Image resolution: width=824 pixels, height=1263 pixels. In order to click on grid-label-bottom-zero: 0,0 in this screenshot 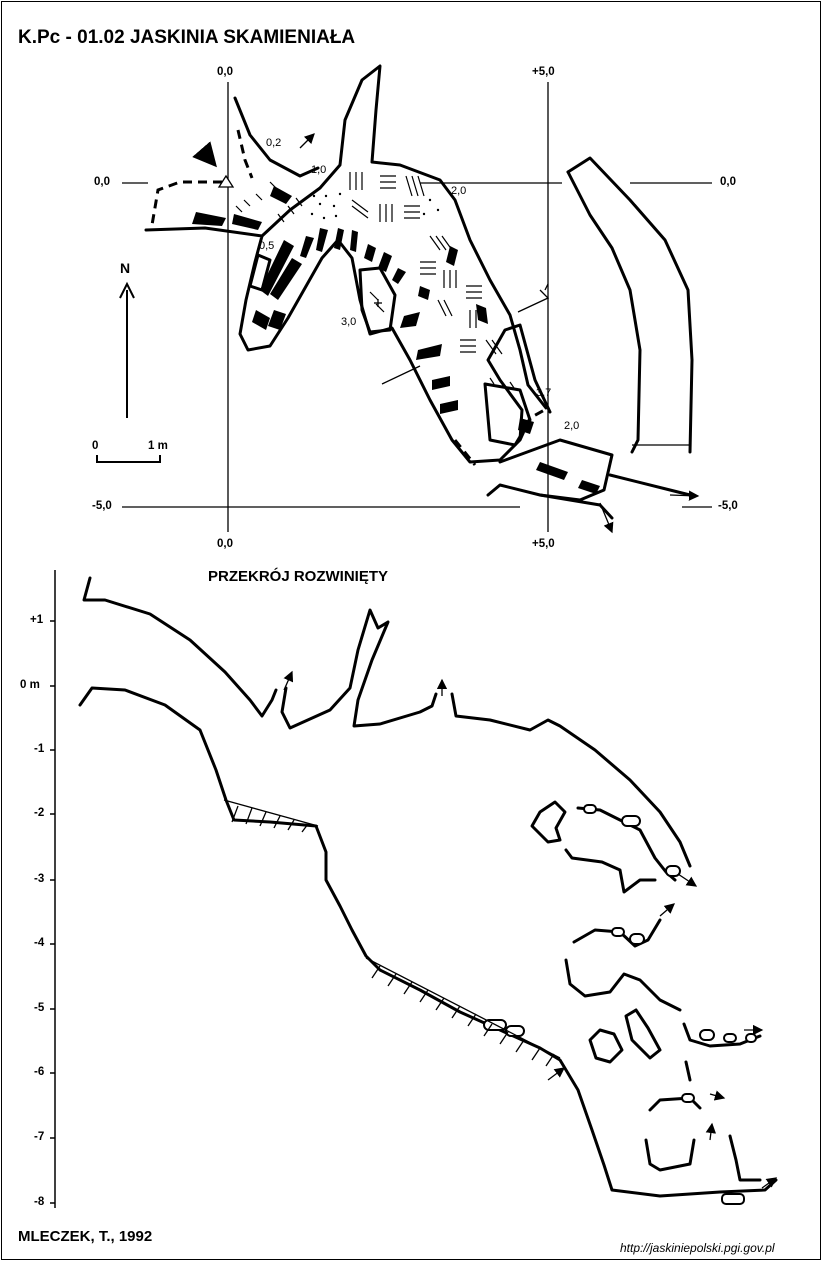, I will do `click(225, 544)`.